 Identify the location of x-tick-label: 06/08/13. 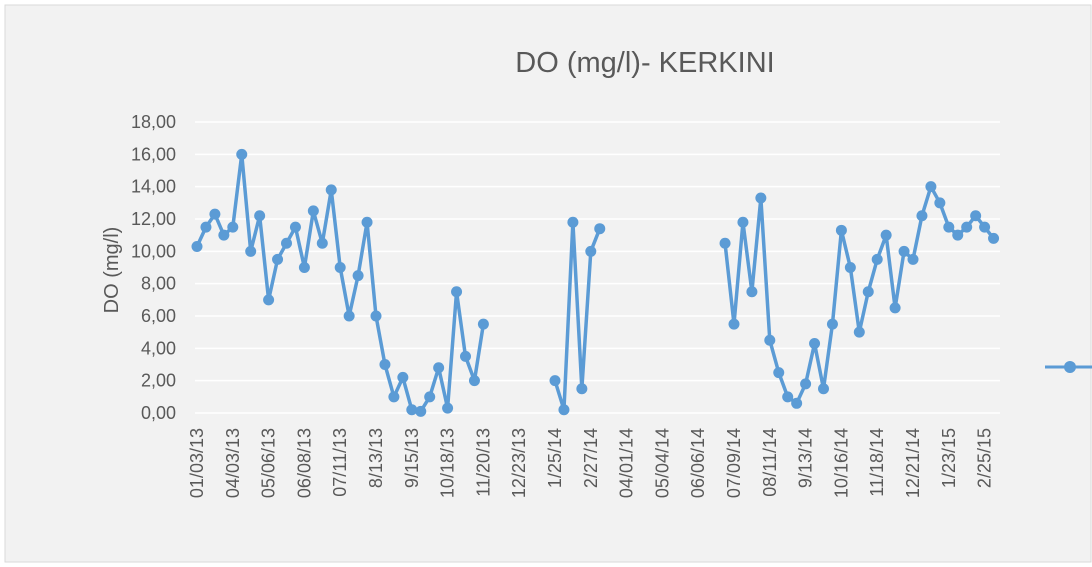
(304, 463).